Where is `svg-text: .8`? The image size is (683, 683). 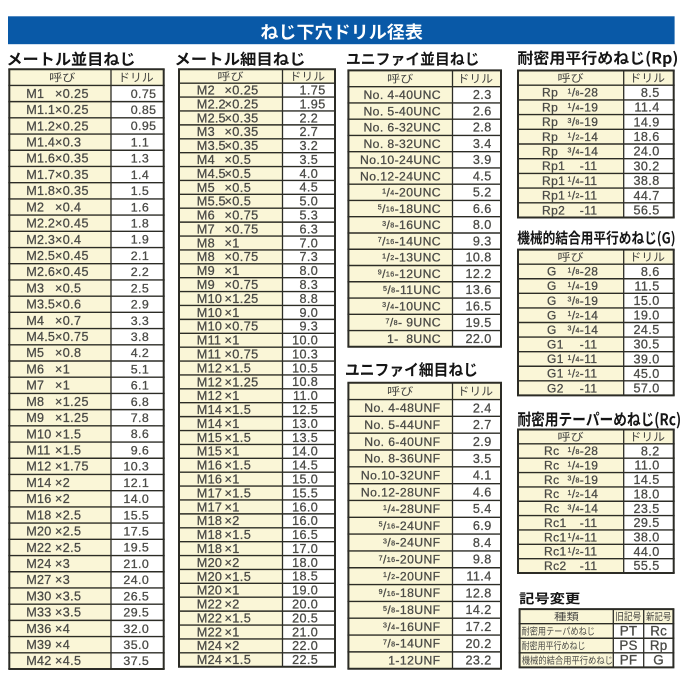 svg-text: .8 is located at coordinates (143, 418).